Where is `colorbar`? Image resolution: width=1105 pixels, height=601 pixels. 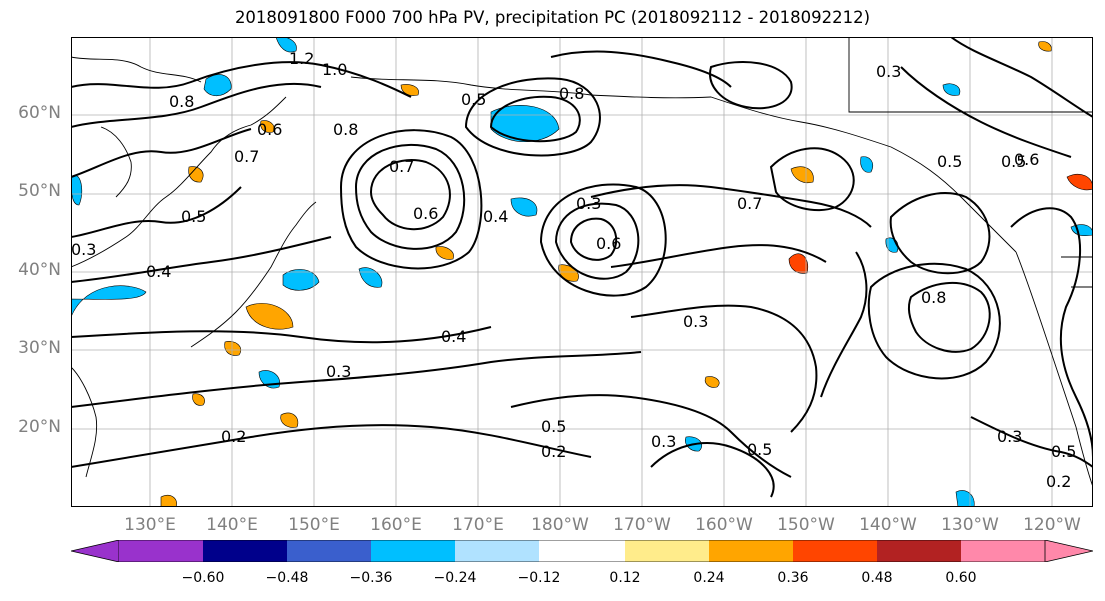 colorbar is located at coordinates (582, 551).